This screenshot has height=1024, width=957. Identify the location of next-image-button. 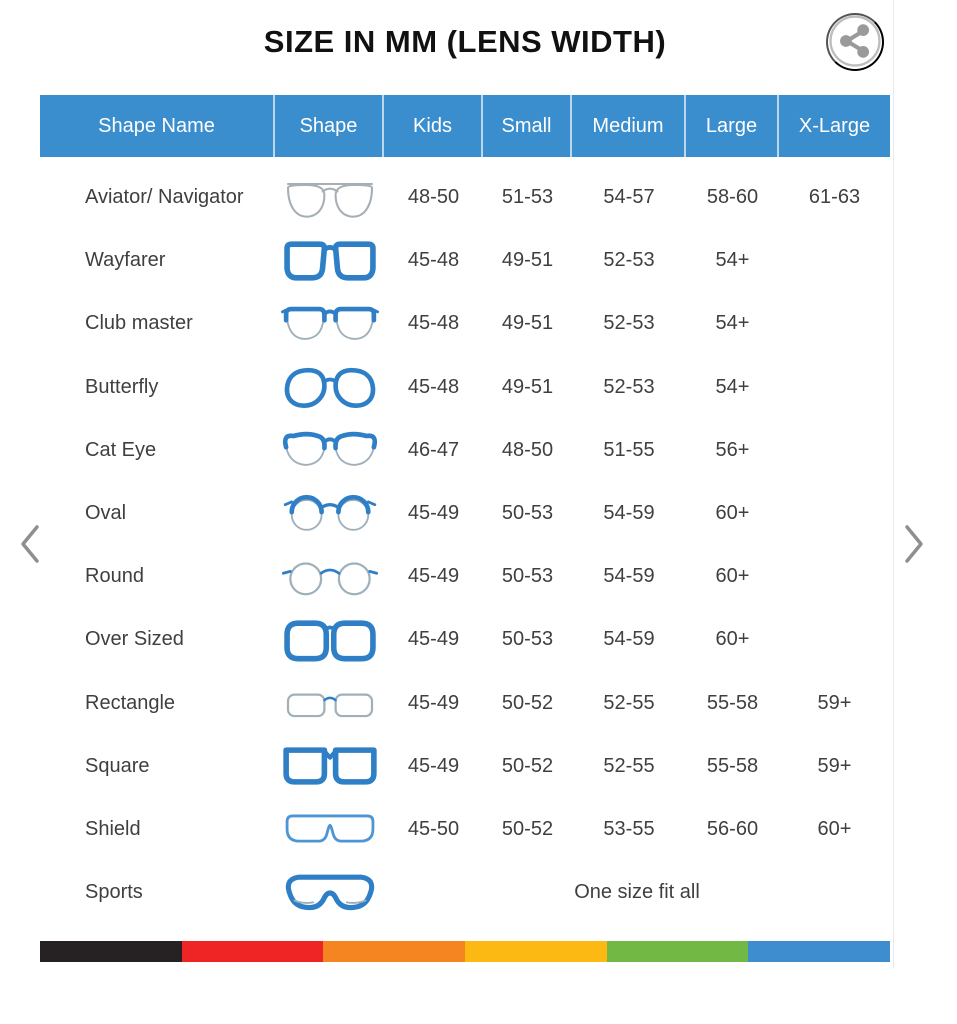
(914, 545).